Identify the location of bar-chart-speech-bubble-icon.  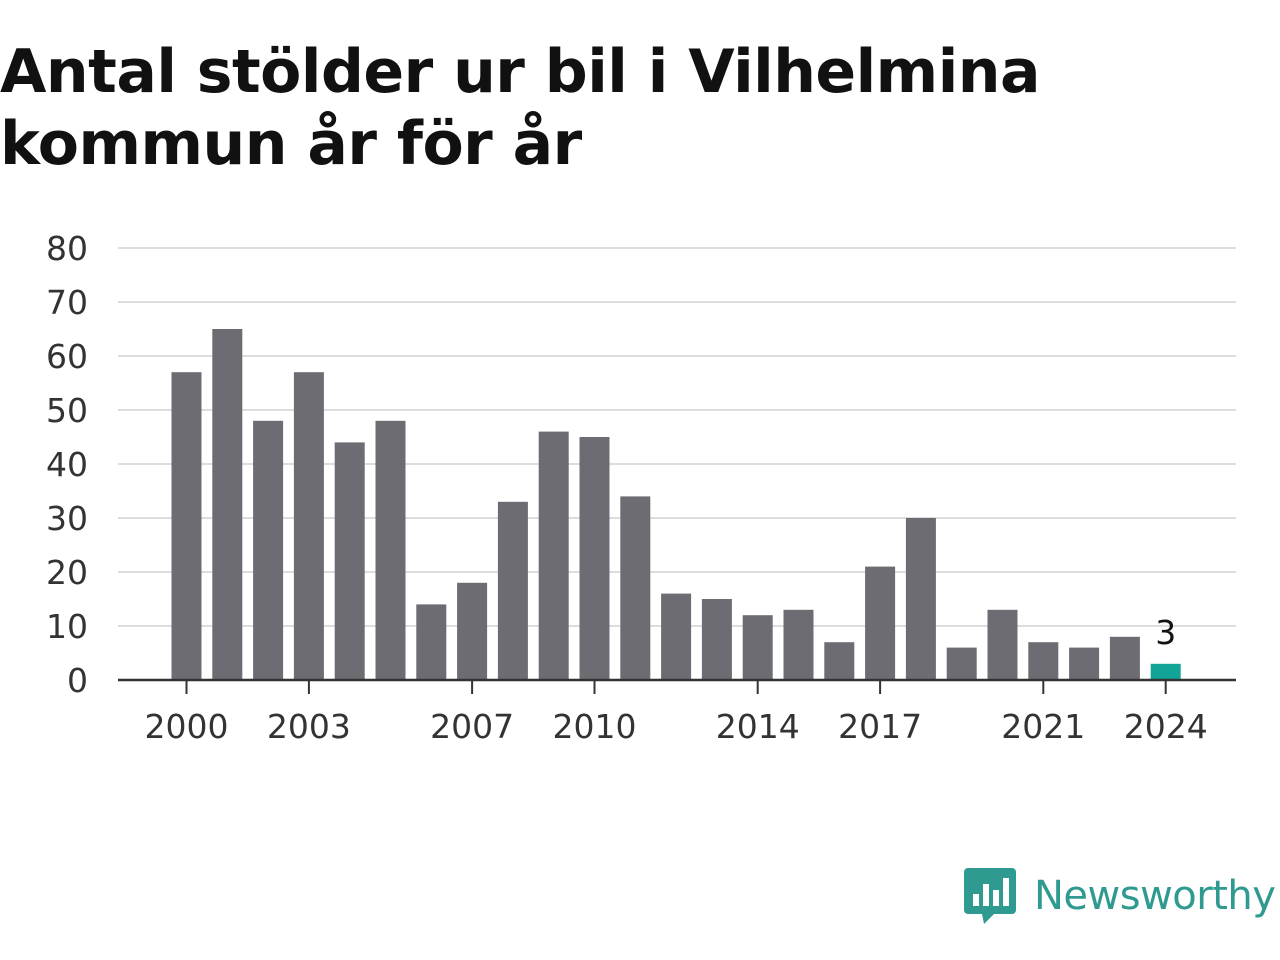
(990, 896).